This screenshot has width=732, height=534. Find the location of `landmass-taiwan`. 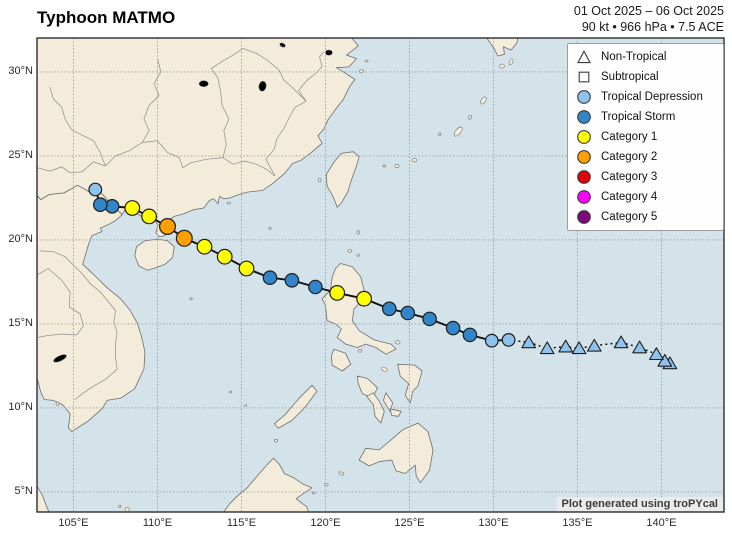

landmass-taiwan is located at coordinates (342, 179).